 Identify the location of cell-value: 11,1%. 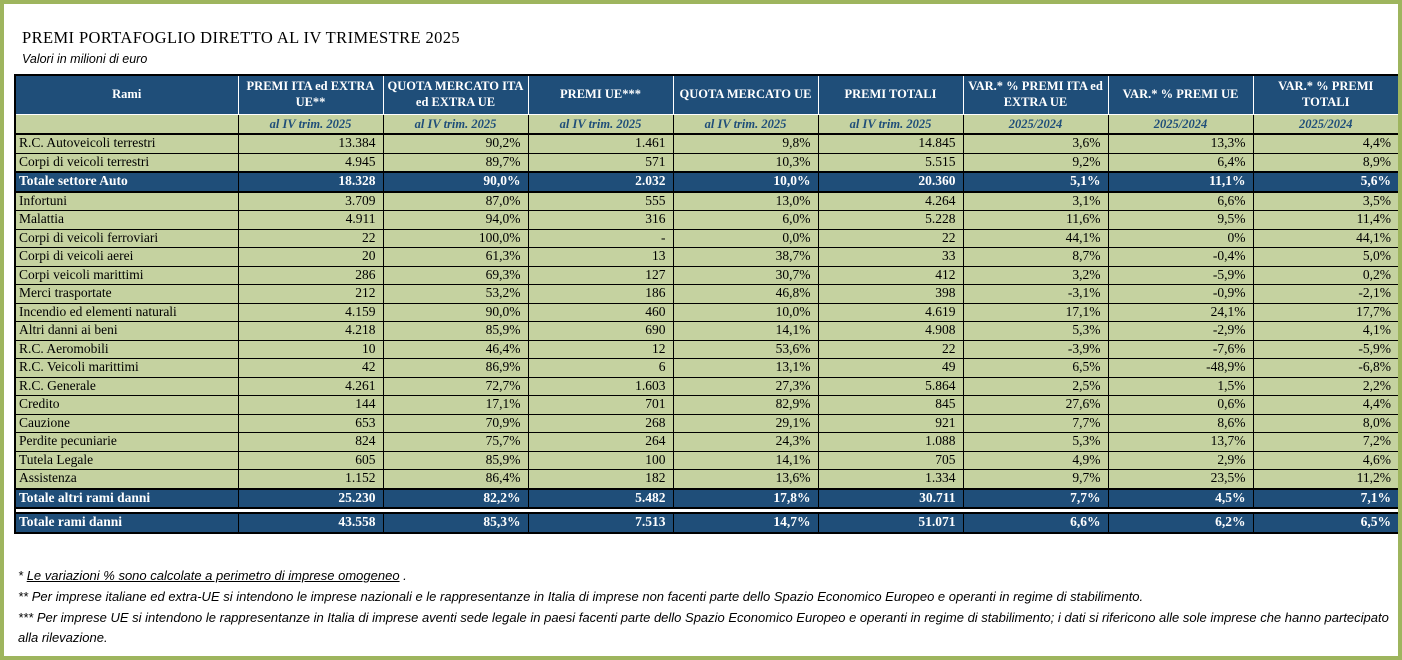
(1180, 182).